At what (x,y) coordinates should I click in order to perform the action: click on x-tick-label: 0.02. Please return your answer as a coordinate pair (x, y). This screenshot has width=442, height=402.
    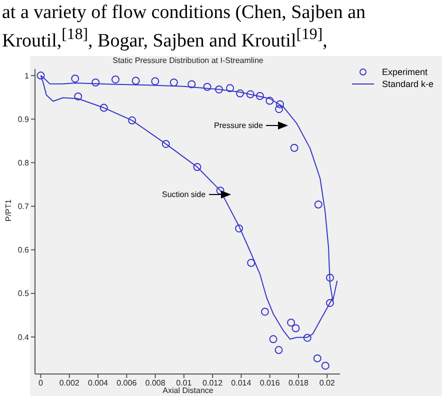
    Looking at the image, I should click on (327, 383).